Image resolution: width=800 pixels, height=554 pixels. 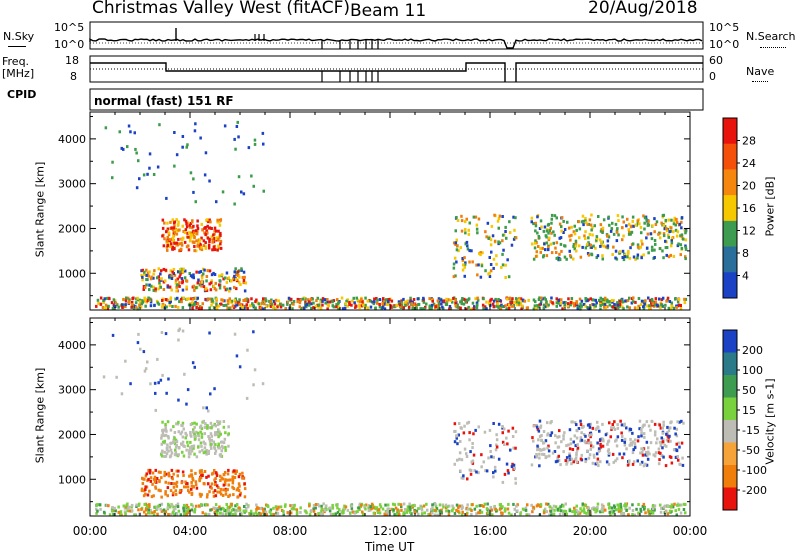 I want to click on y-tick-label: 4000, so click(x=72, y=139).